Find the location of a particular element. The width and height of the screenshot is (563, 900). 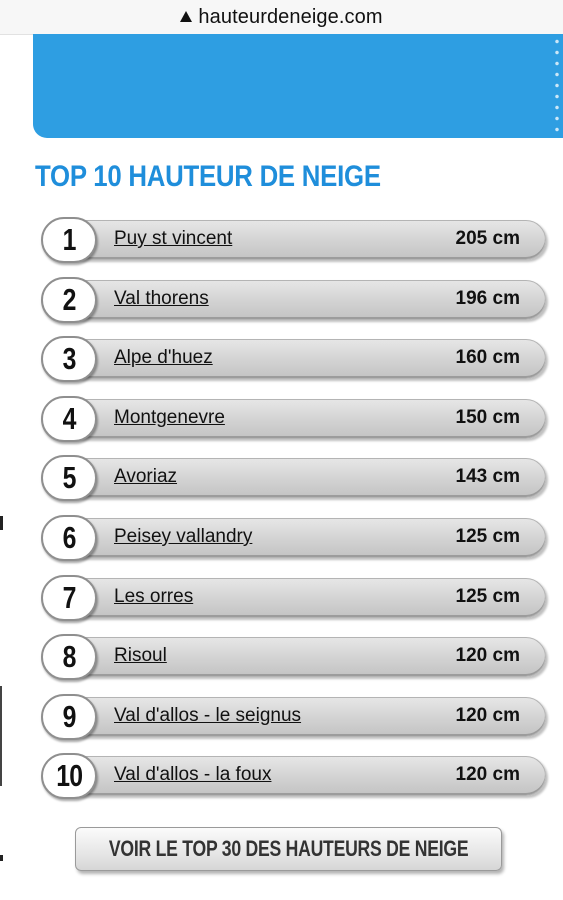

resort-link: Les orres is located at coordinates (154, 596).